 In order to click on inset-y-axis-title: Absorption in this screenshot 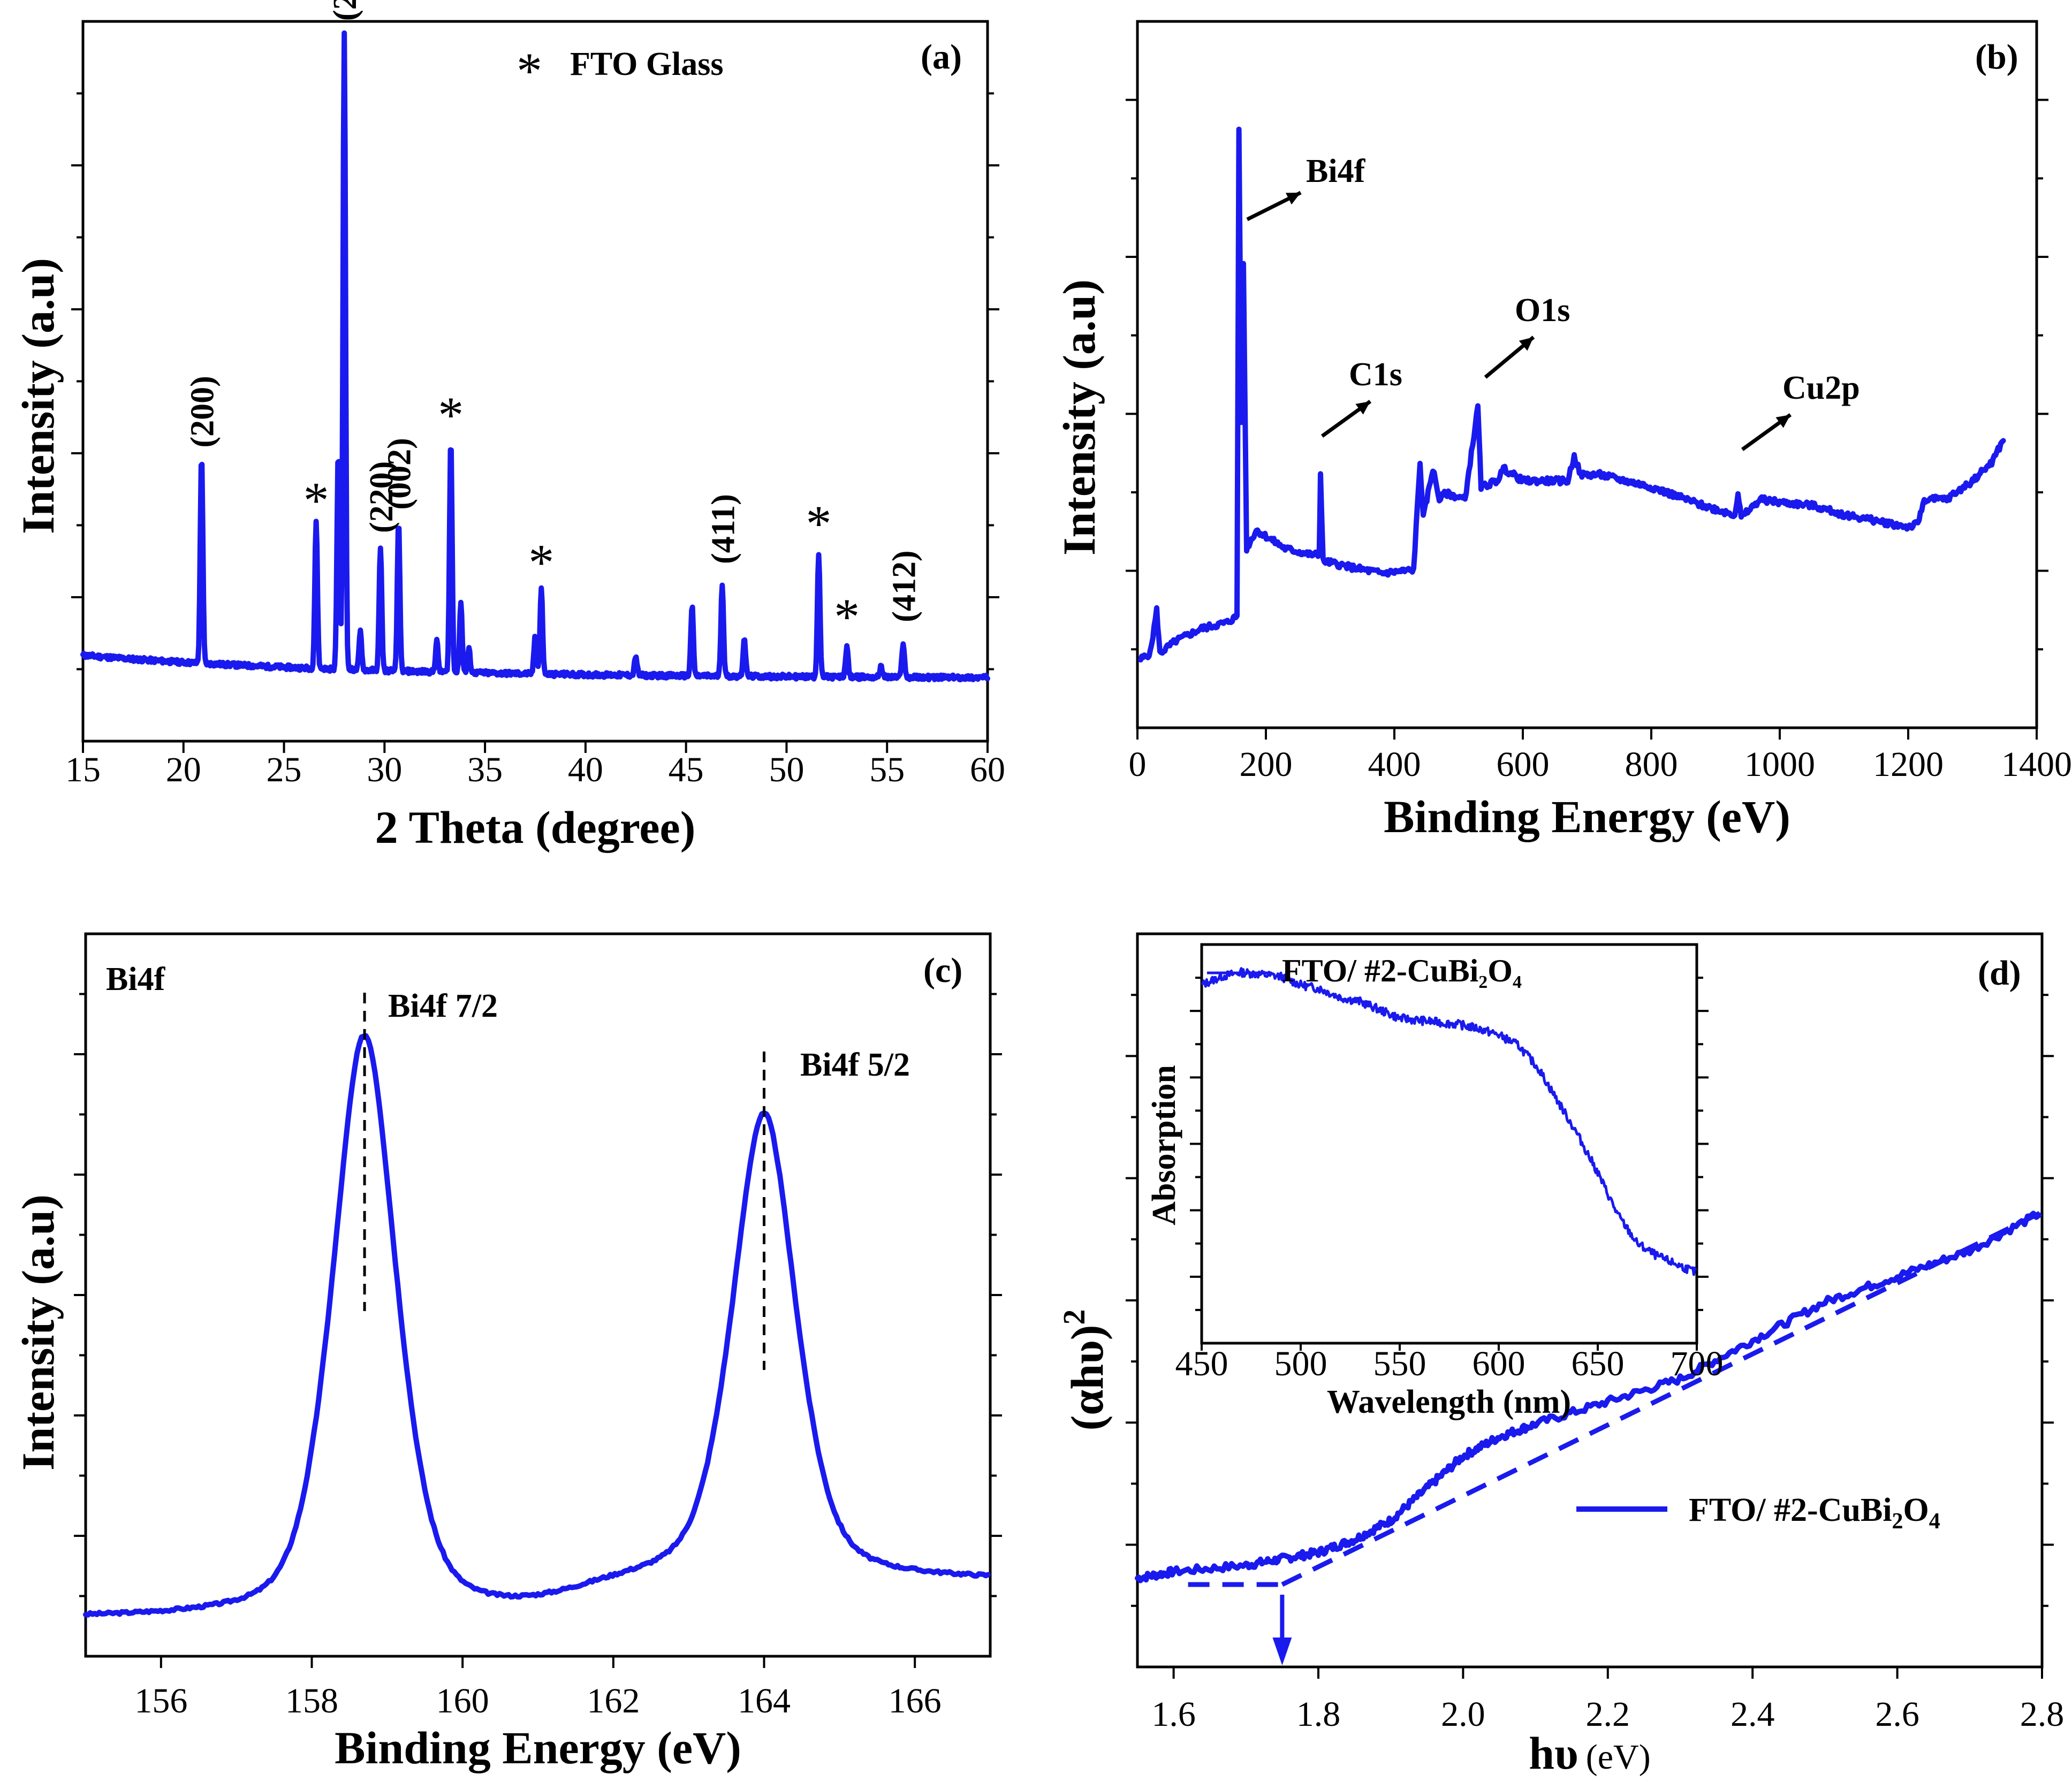, I will do `click(1164, 1145)`.